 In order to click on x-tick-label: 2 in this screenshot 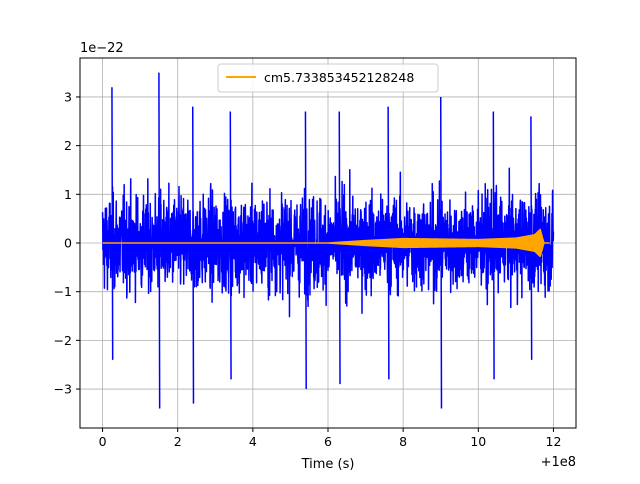, I will do `click(178, 441)`.